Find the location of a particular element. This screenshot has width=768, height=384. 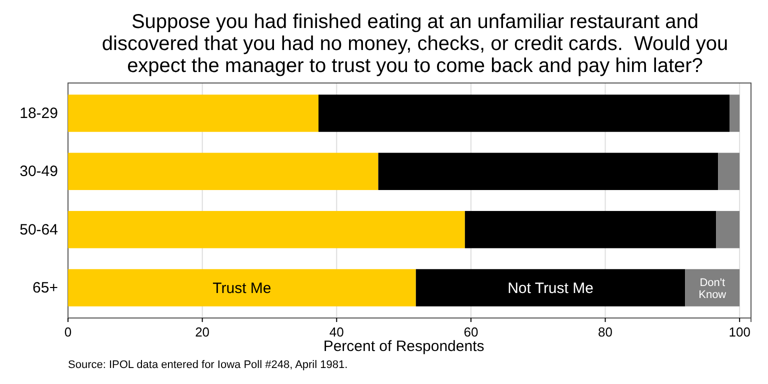

series-label: Don't Know is located at coordinates (712, 288).